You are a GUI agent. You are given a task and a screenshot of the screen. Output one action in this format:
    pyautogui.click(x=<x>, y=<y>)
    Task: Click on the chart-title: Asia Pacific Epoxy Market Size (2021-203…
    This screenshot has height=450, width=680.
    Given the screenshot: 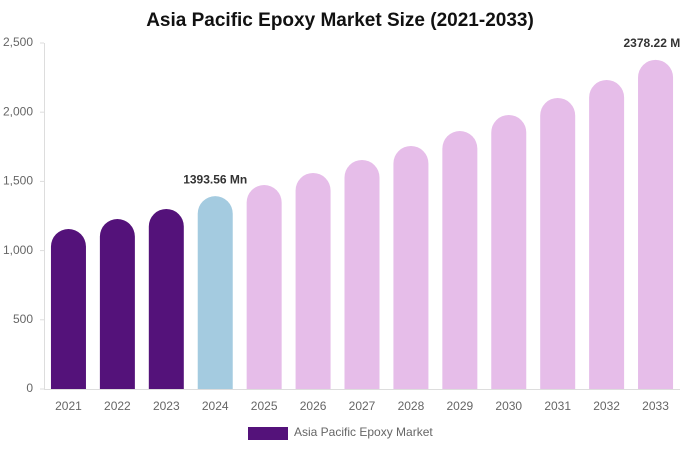 What is the action you would take?
    pyautogui.click(x=340, y=20)
    